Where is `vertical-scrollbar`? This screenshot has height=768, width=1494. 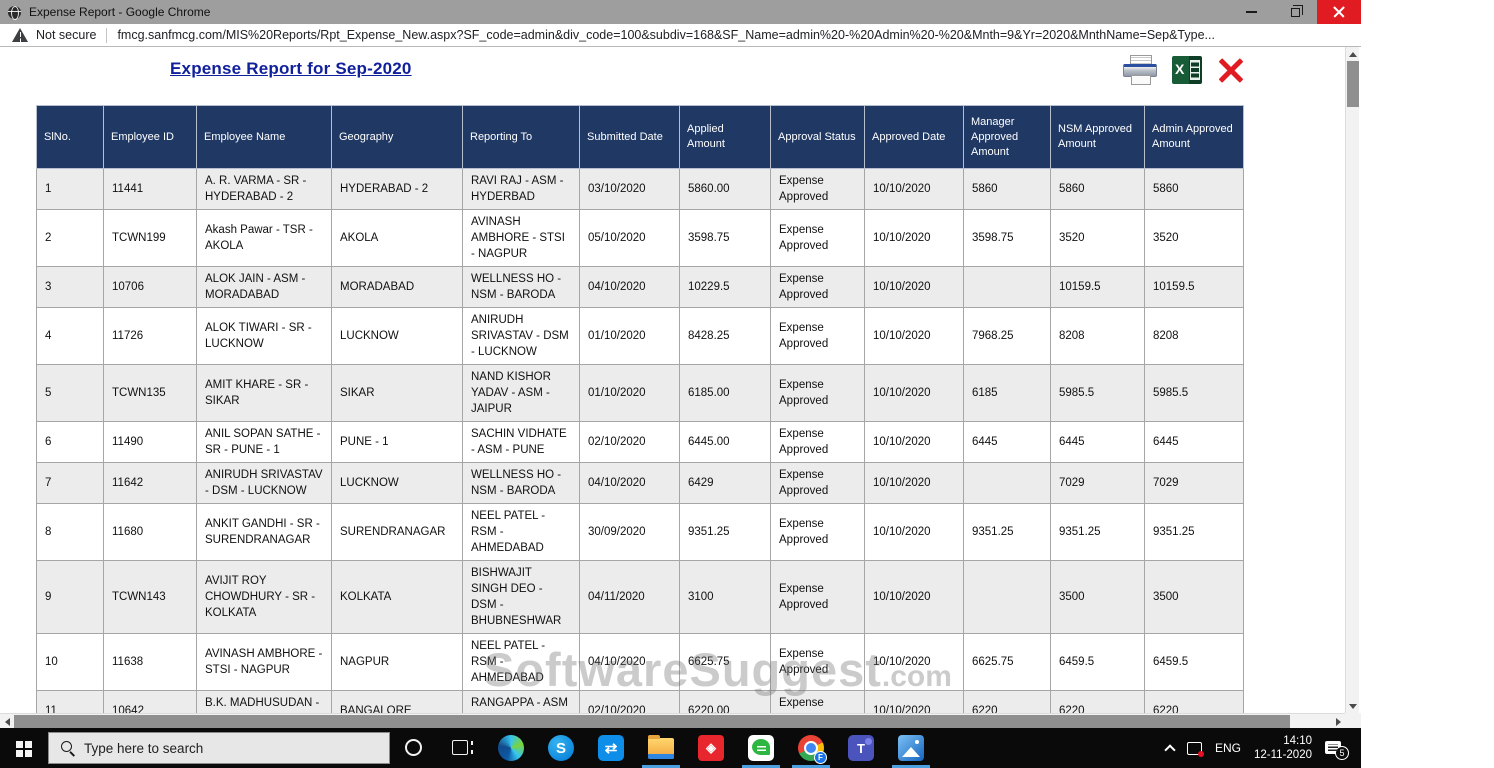 vertical-scrollbar is located at coordinates (1352, 380).